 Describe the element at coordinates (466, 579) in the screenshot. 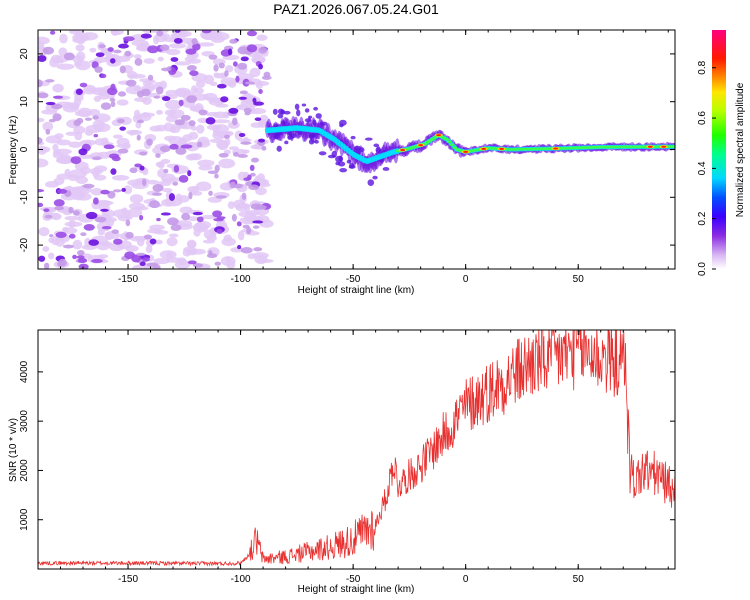

I see `snr-x-tick-label: 0` at that location.